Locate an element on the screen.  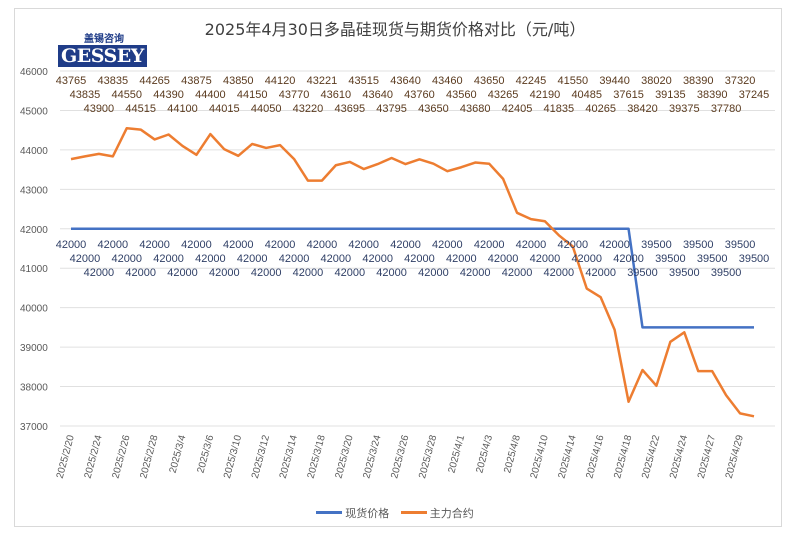
futures-data-label: 37320 is located at coordinates (740, 81).